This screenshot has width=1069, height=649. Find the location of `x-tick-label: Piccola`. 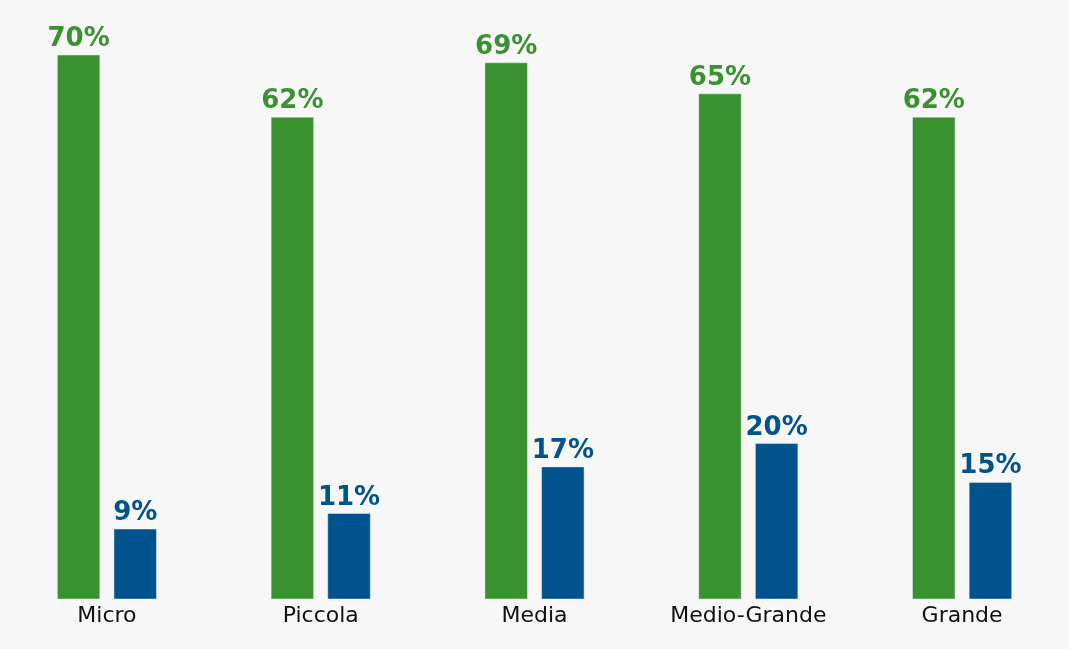

x-tick-label: Piccola is located at coordinates (320, 614).